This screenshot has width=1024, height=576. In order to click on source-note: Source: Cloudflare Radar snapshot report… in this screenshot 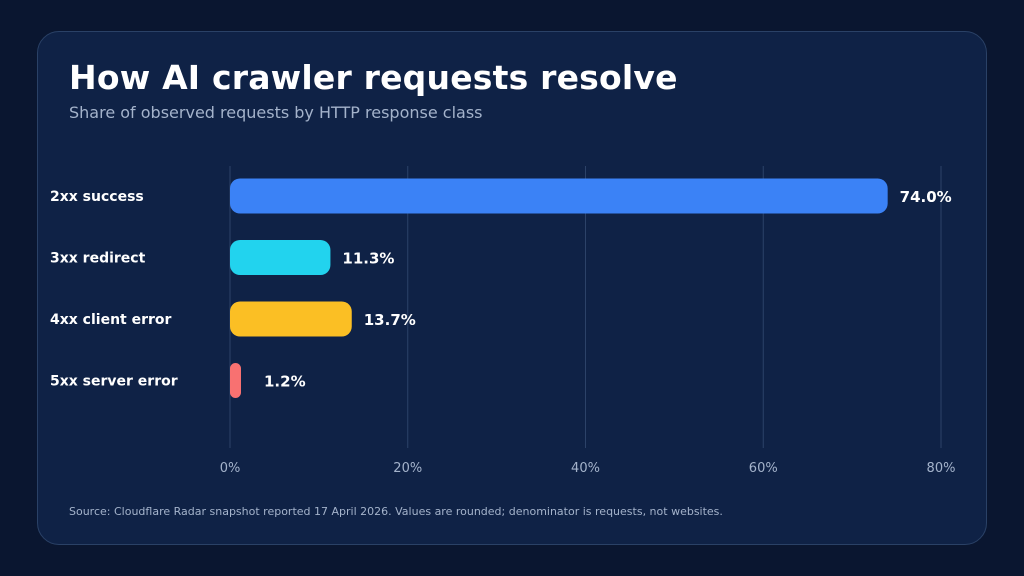, I will do `click(396, 511)`.